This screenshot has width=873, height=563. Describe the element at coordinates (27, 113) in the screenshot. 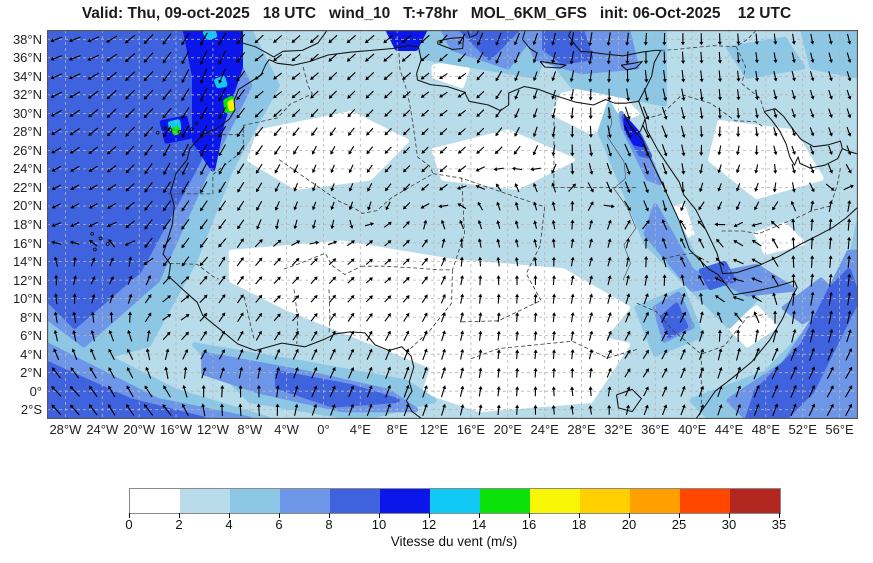

I see `lat-label: 30°N` at that location.